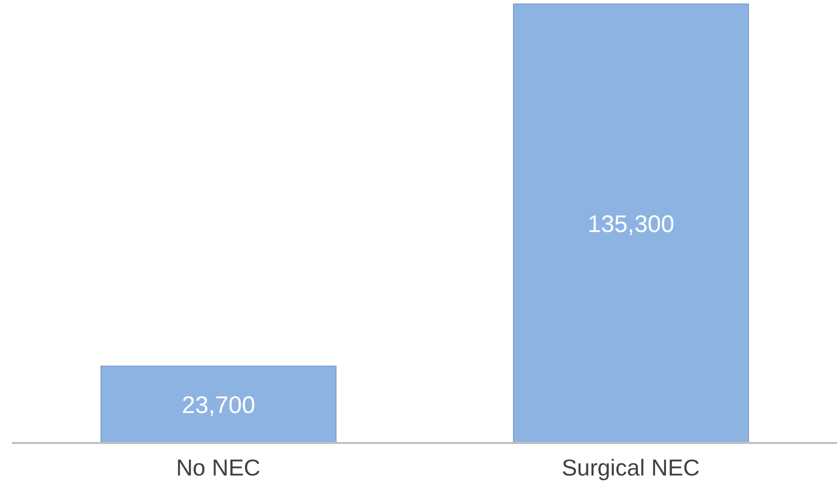  What do you see at coordinates (631, 224) in the screenshot?
I see `data-label: 135,300` at bounding box center [631, 224].